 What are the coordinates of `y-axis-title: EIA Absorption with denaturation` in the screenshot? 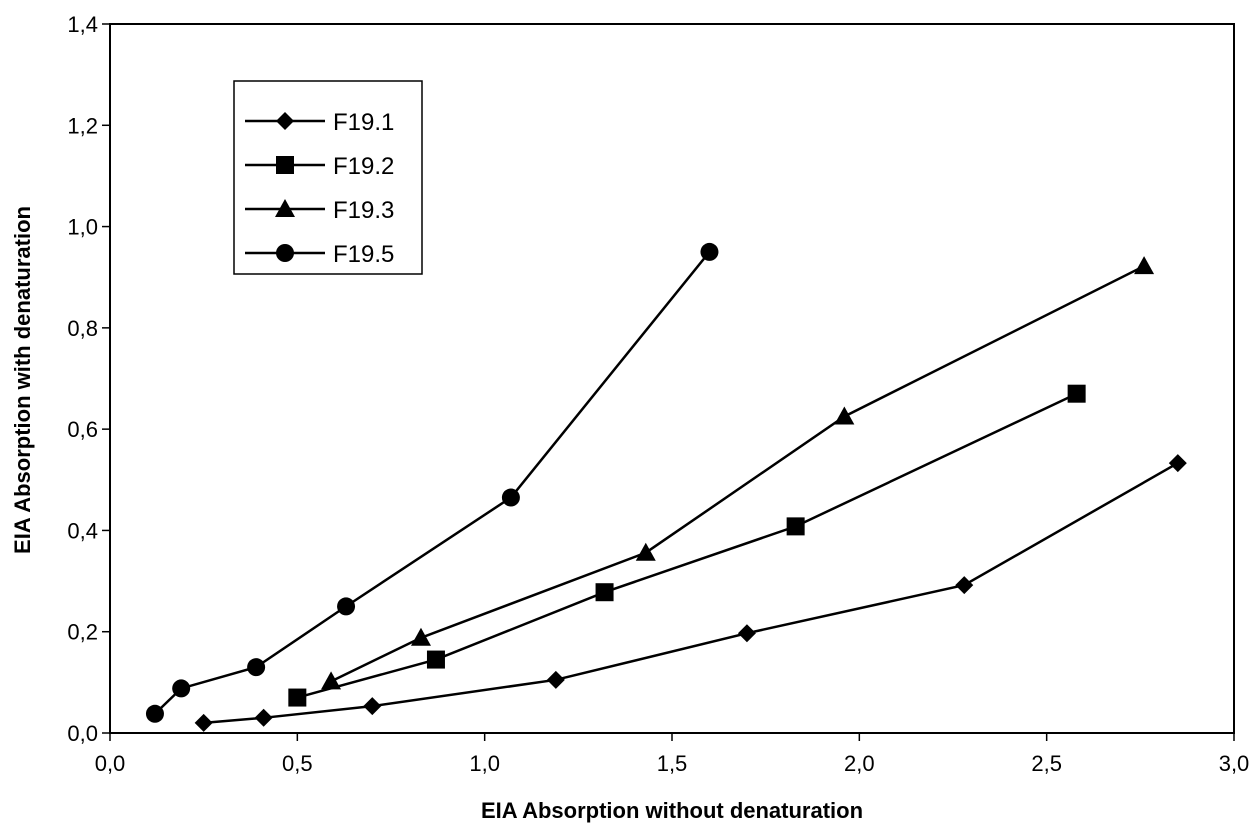 It's located at (22, 380).